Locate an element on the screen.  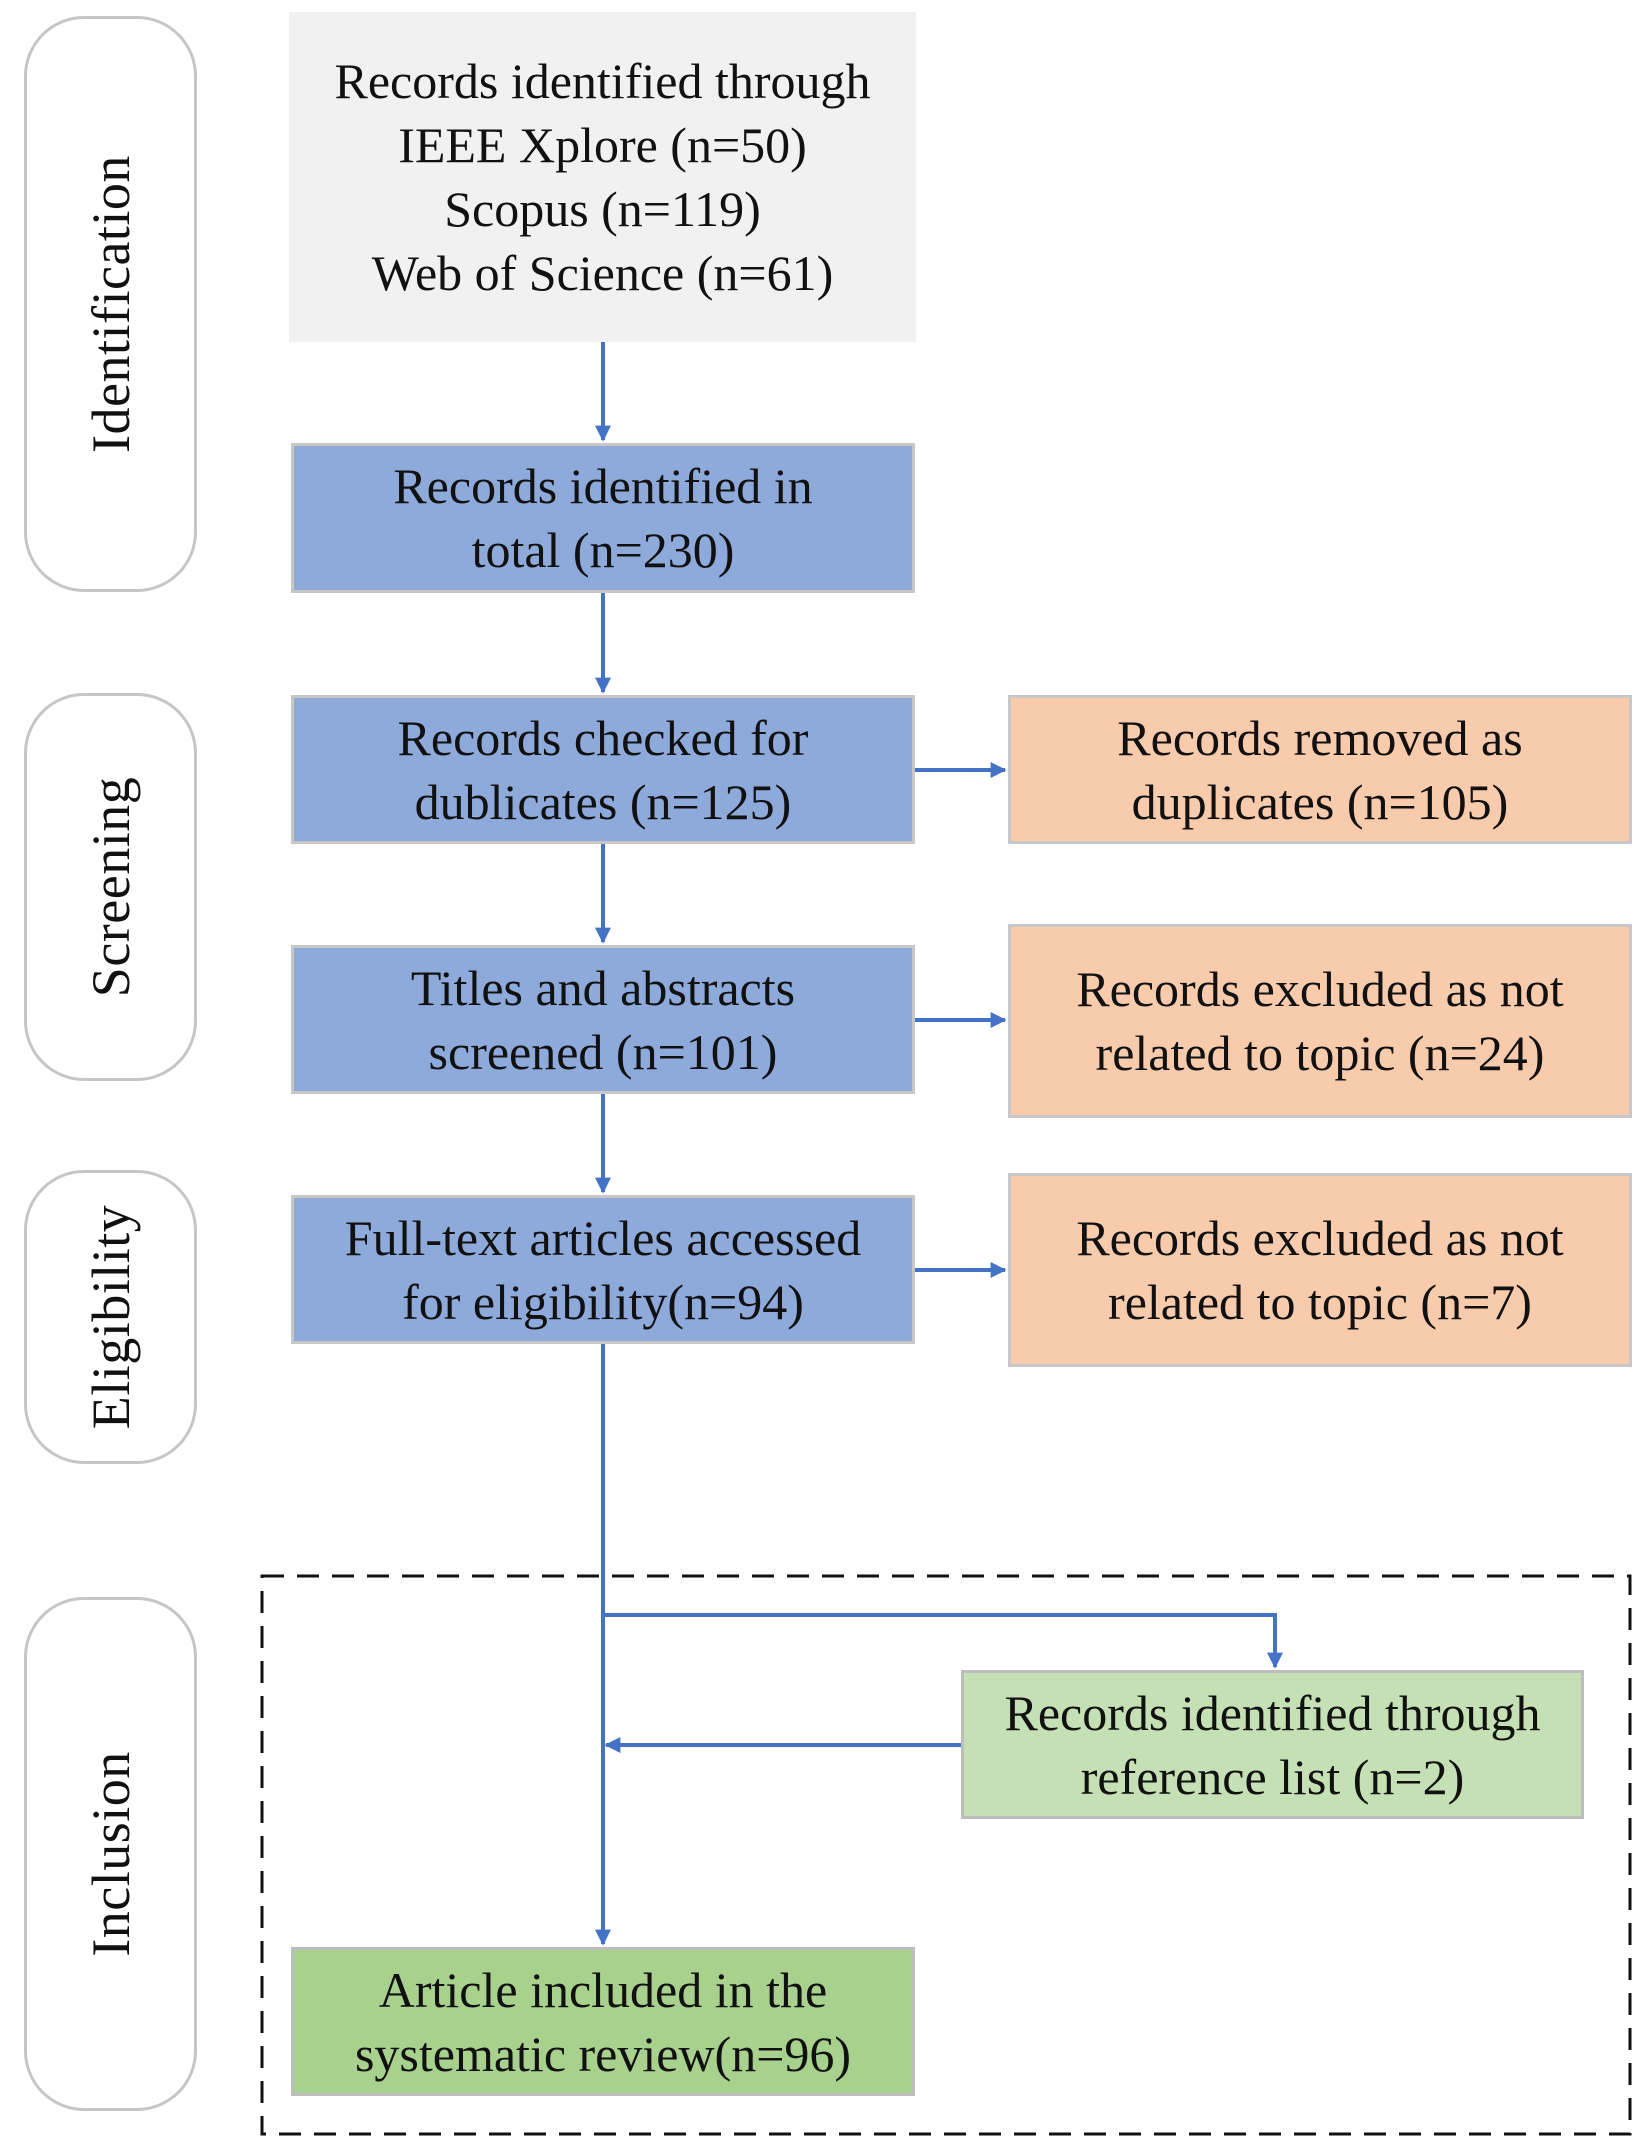
stage-identification: Identification is located at coordinates (110, 304).